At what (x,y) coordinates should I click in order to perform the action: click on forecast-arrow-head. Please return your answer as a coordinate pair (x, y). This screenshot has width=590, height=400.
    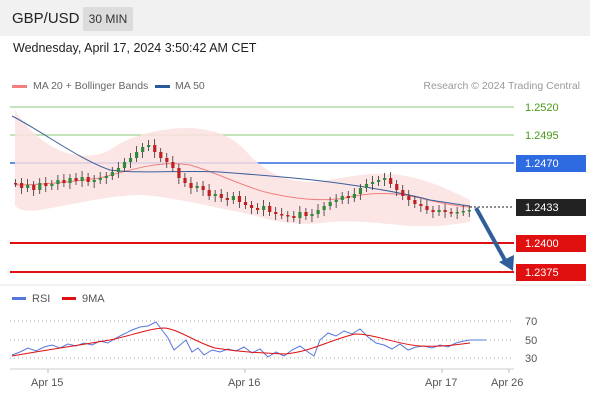
    Looking at the image, I should click on (506, 263).